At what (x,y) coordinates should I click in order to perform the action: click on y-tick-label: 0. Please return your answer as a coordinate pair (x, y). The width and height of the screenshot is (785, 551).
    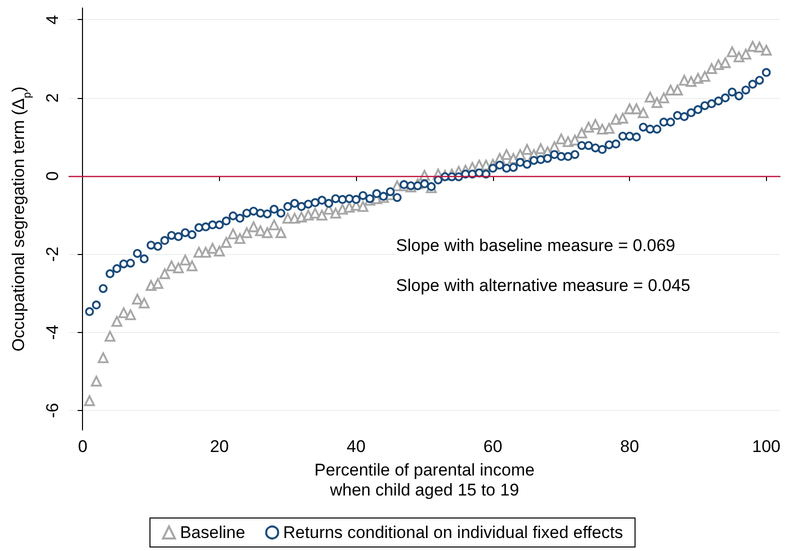
    Looking at the image, I should click on (52, 176).